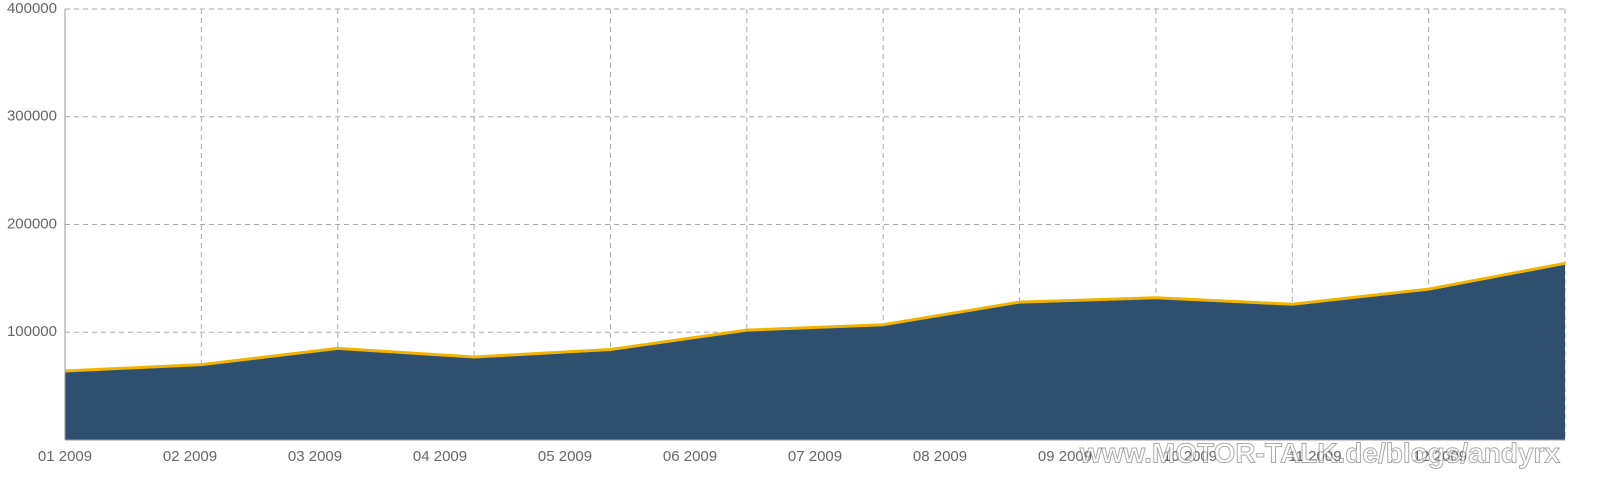  Describe the element at coordinates (315, 456) in the screenshot. I see `x-tick-label: 03 2009` at that location.